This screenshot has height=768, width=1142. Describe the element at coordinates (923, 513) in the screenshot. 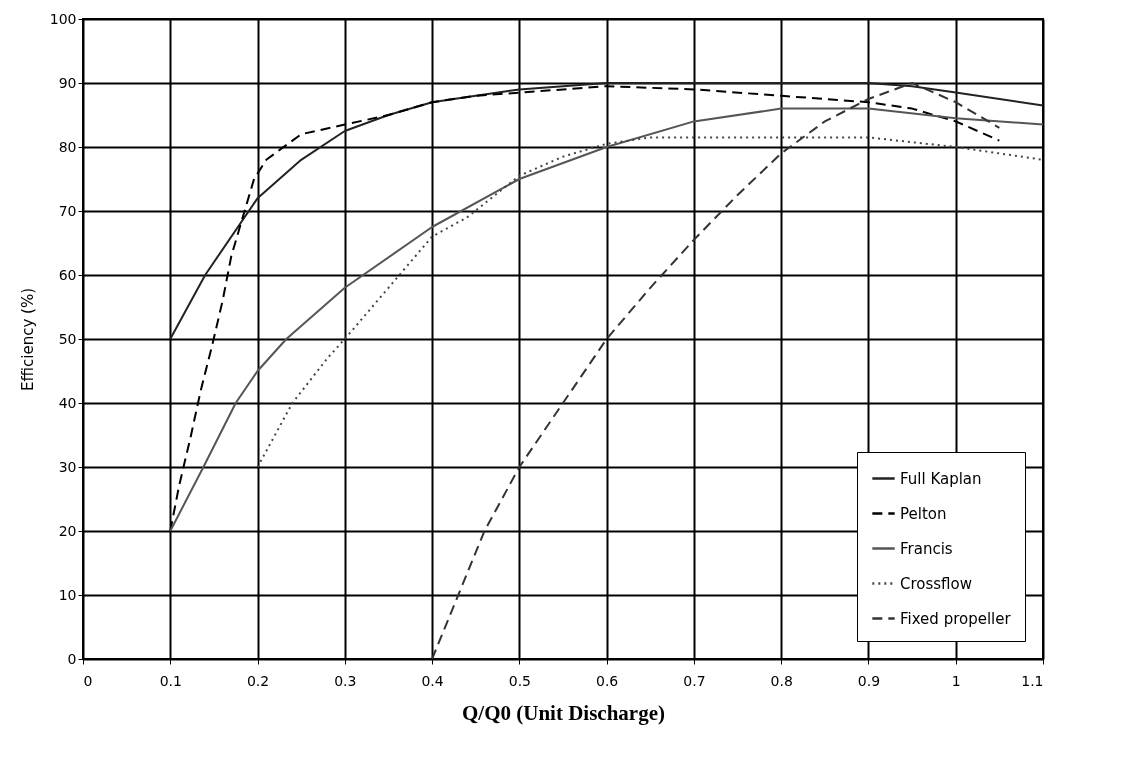

I see `legend-label: Pelton` at that location.